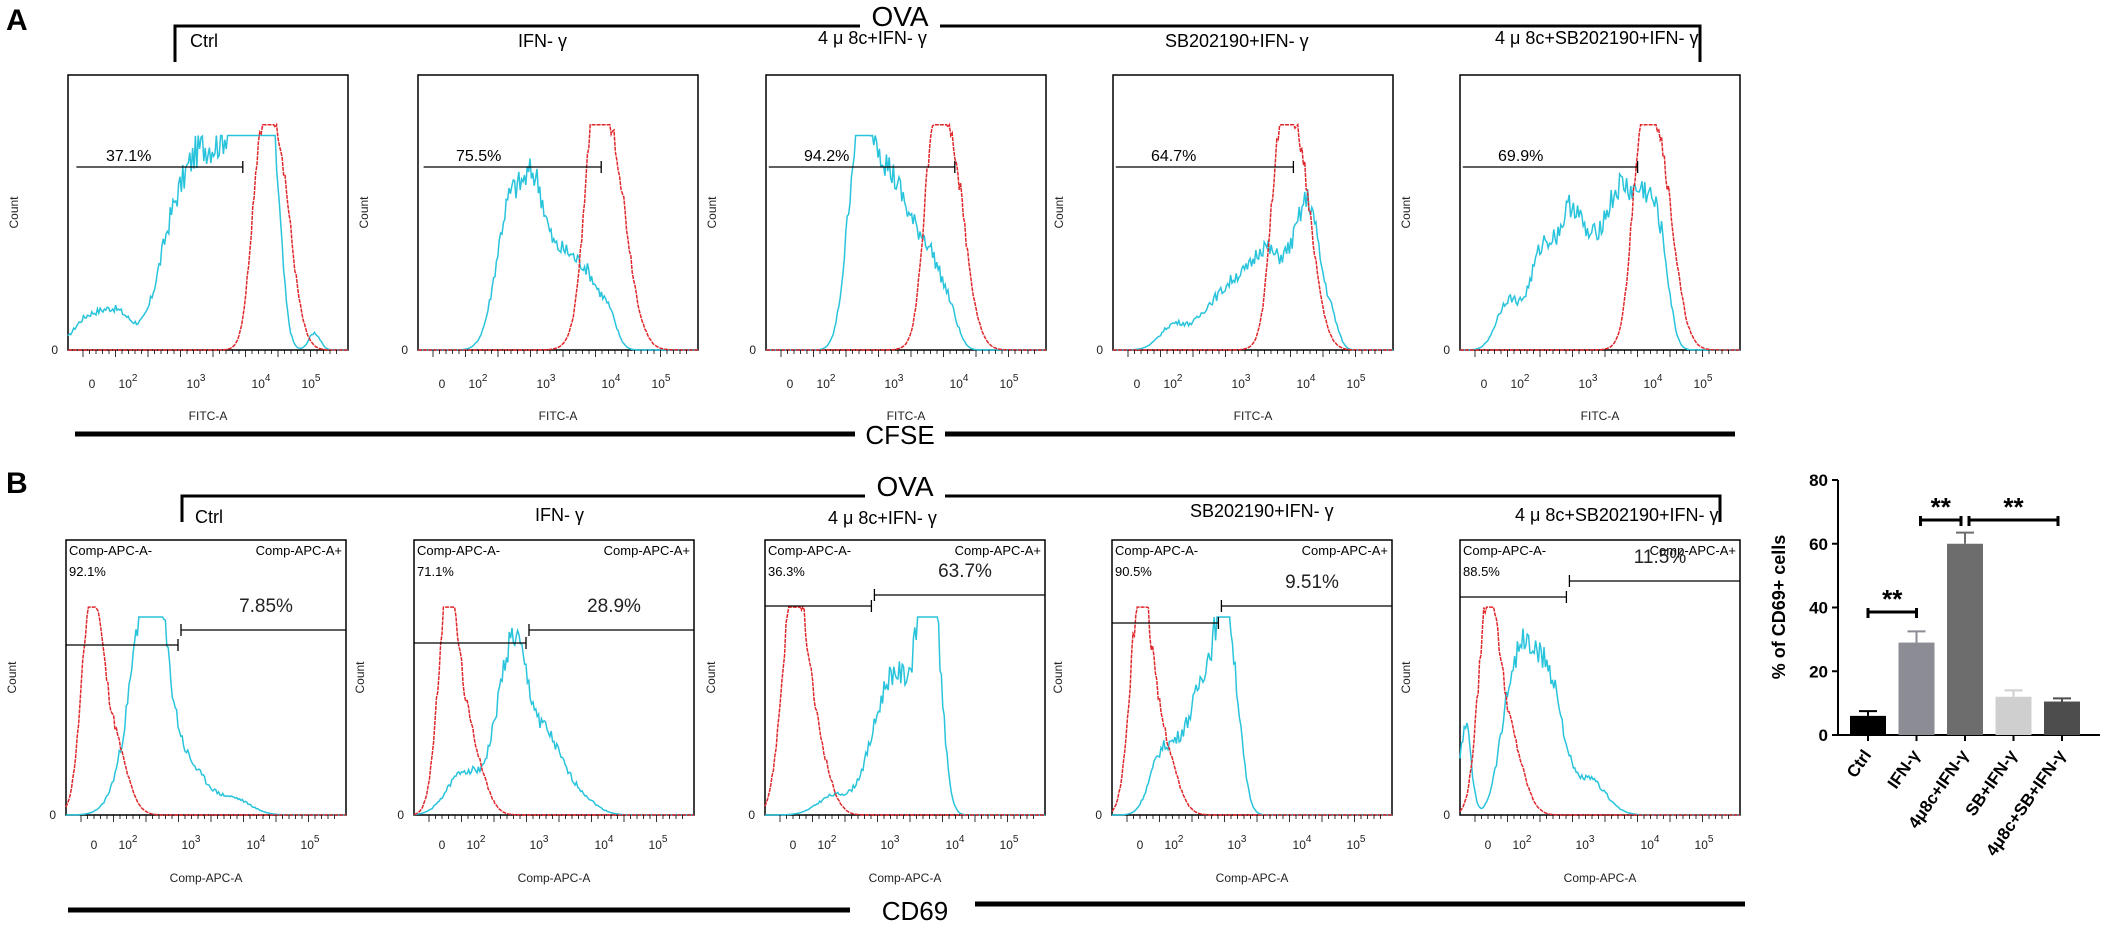  I want to click on treated-histogram-line, so click(1599, 722).